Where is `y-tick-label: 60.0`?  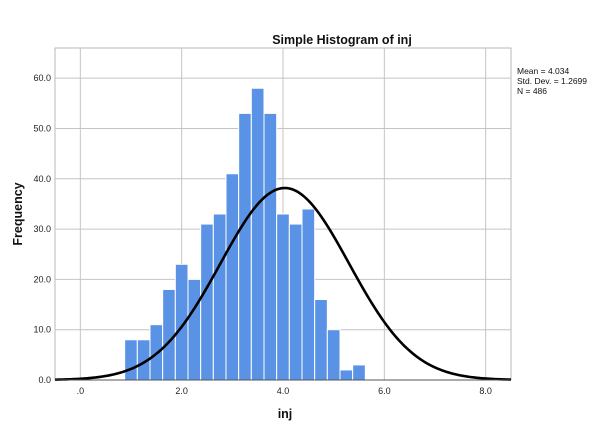
y-tick-label: 60.0 is located at coordinates (42, 78).